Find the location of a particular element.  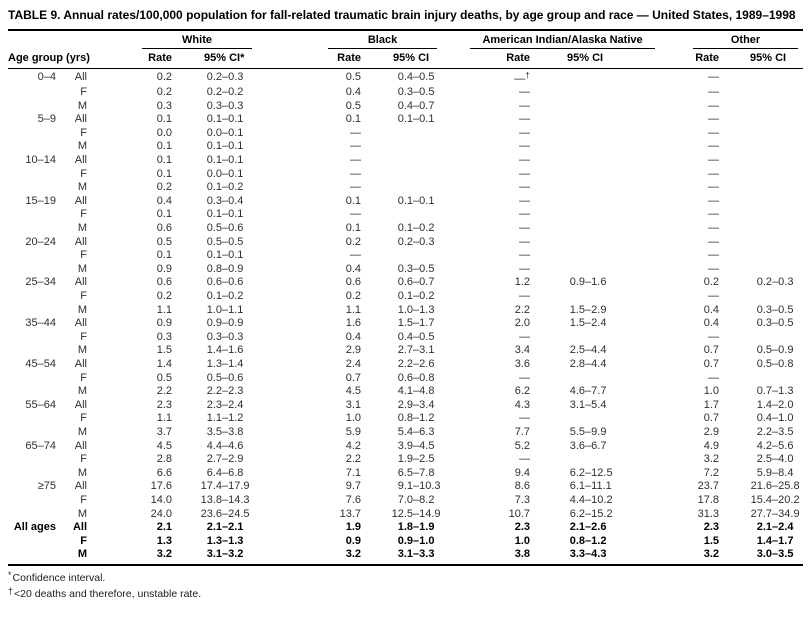

white-ci-cell: 1.3–1.4 is located at coordinates (225, 363).